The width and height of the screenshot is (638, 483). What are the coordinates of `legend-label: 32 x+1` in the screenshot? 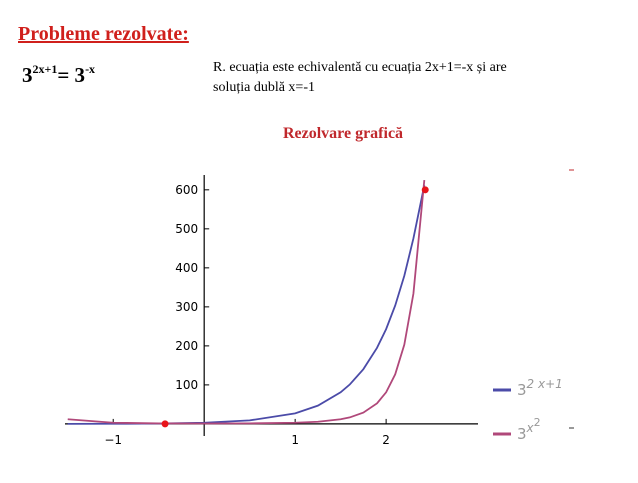 It's located at (540, 388).